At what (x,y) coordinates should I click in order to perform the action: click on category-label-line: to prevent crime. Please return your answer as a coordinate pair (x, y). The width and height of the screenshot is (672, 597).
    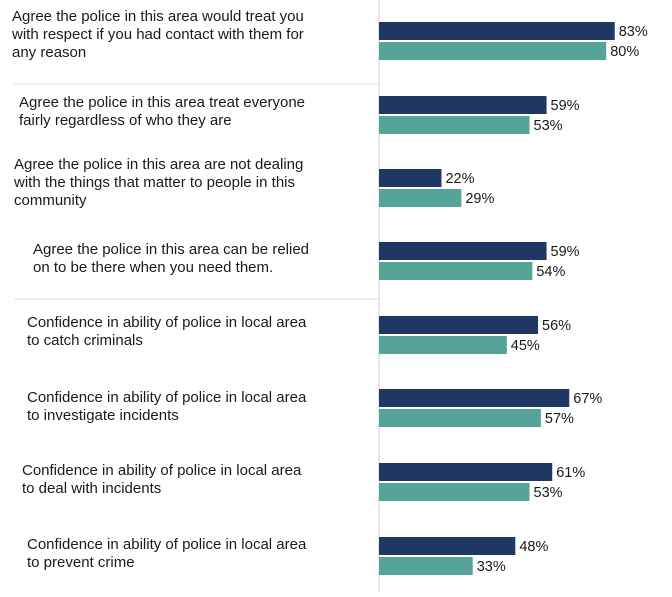
    Looking at the image, I should click on (81, 562).